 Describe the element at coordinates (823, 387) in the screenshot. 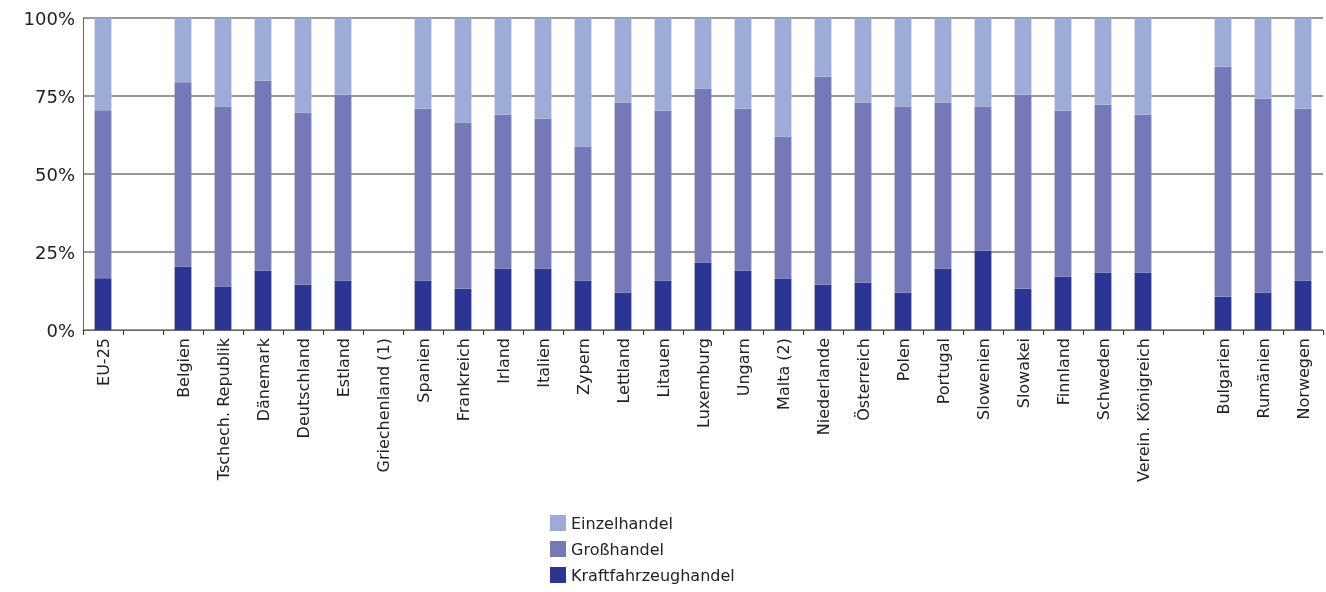

I see `x-tick-label: Niederlande` at that location.